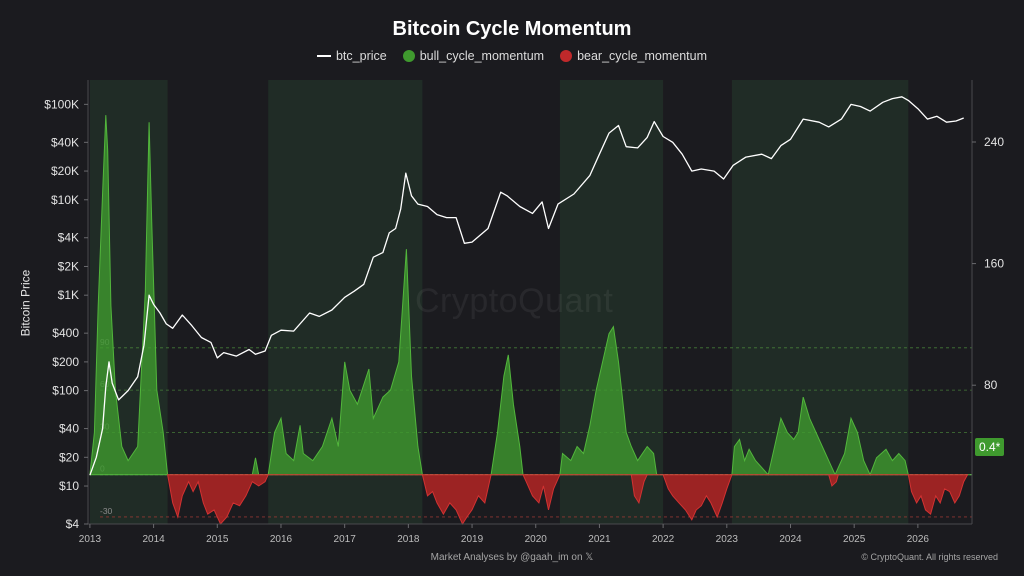 Image resolution: width=1024 pixels, height=576 pixels. Describe the element at coordinates (663, 539) in the screenshot. I see `x-tick-label: 2022` at that location.